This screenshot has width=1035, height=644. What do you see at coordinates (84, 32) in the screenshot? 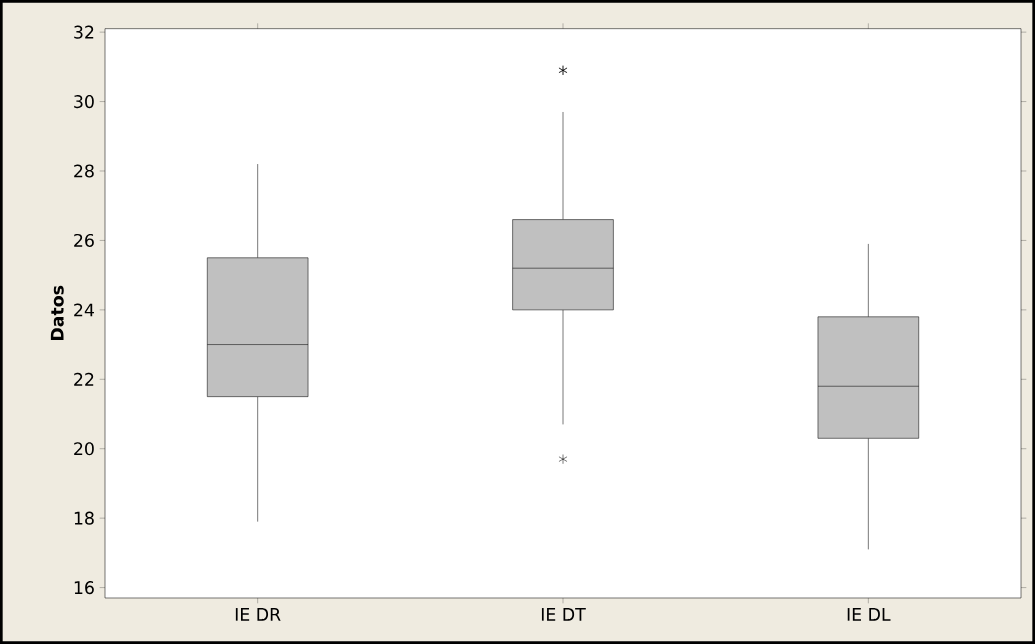
I see `y-tick-label: 32` at bounding box center [84, 32].